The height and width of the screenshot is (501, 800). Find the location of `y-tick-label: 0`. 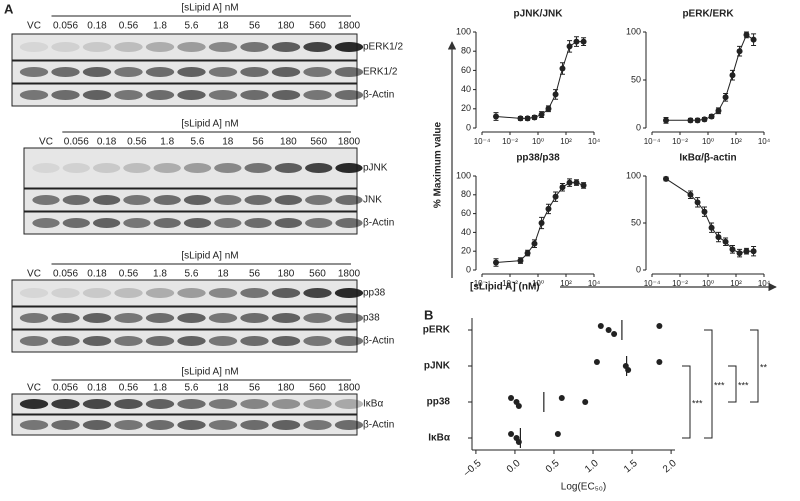

y-tick-label: 0 is located at coordinates (468, 127).